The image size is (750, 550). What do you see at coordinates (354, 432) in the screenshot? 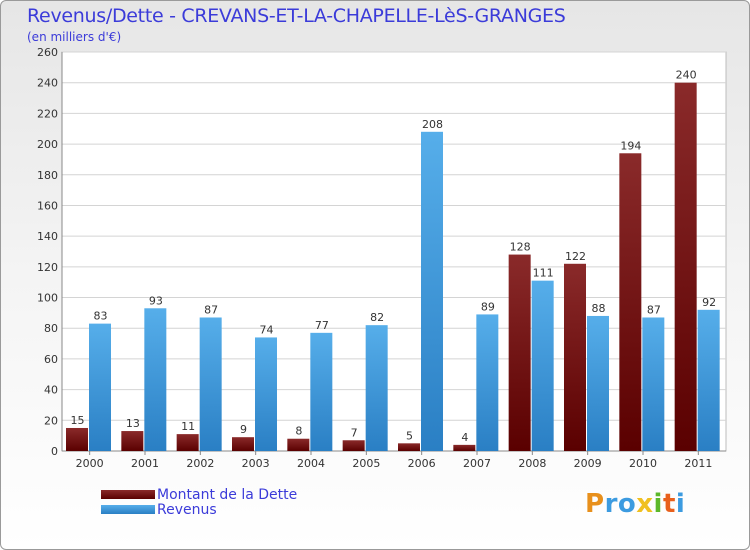
I see `data-label-dette: 7` at bounding box center [354, 432].